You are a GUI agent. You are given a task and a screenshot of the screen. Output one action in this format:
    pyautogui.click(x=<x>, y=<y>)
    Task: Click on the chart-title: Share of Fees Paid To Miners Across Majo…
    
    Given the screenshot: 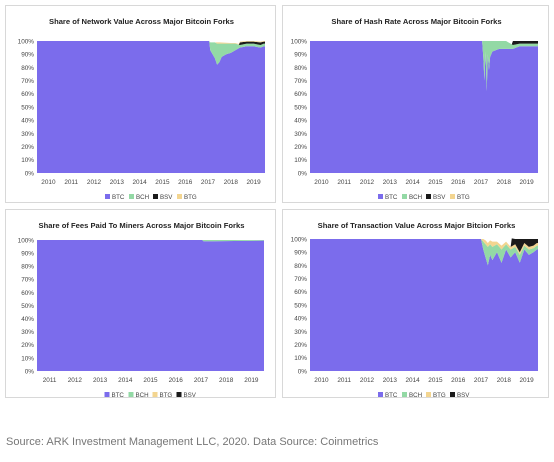 What is the action you would take?
    pyautogui.click(x=142, y=225)
    